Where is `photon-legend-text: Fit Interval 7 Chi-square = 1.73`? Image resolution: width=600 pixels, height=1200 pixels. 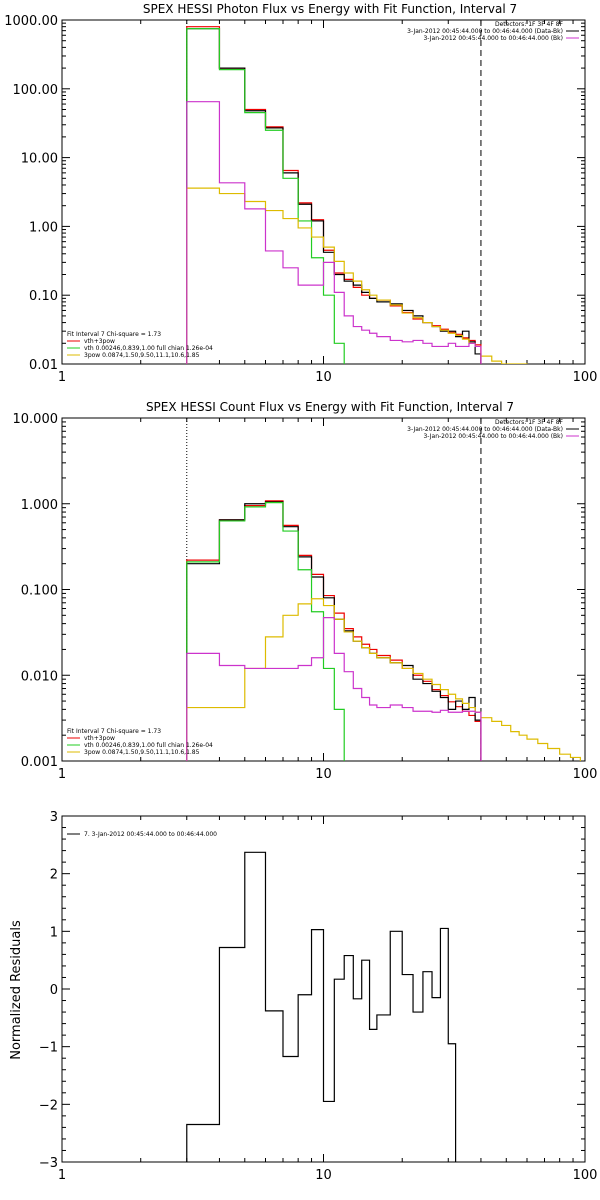 photon-legend-text: Fit Interval 7 Chi-square = 1.73 is located at coordinates (114, 334).